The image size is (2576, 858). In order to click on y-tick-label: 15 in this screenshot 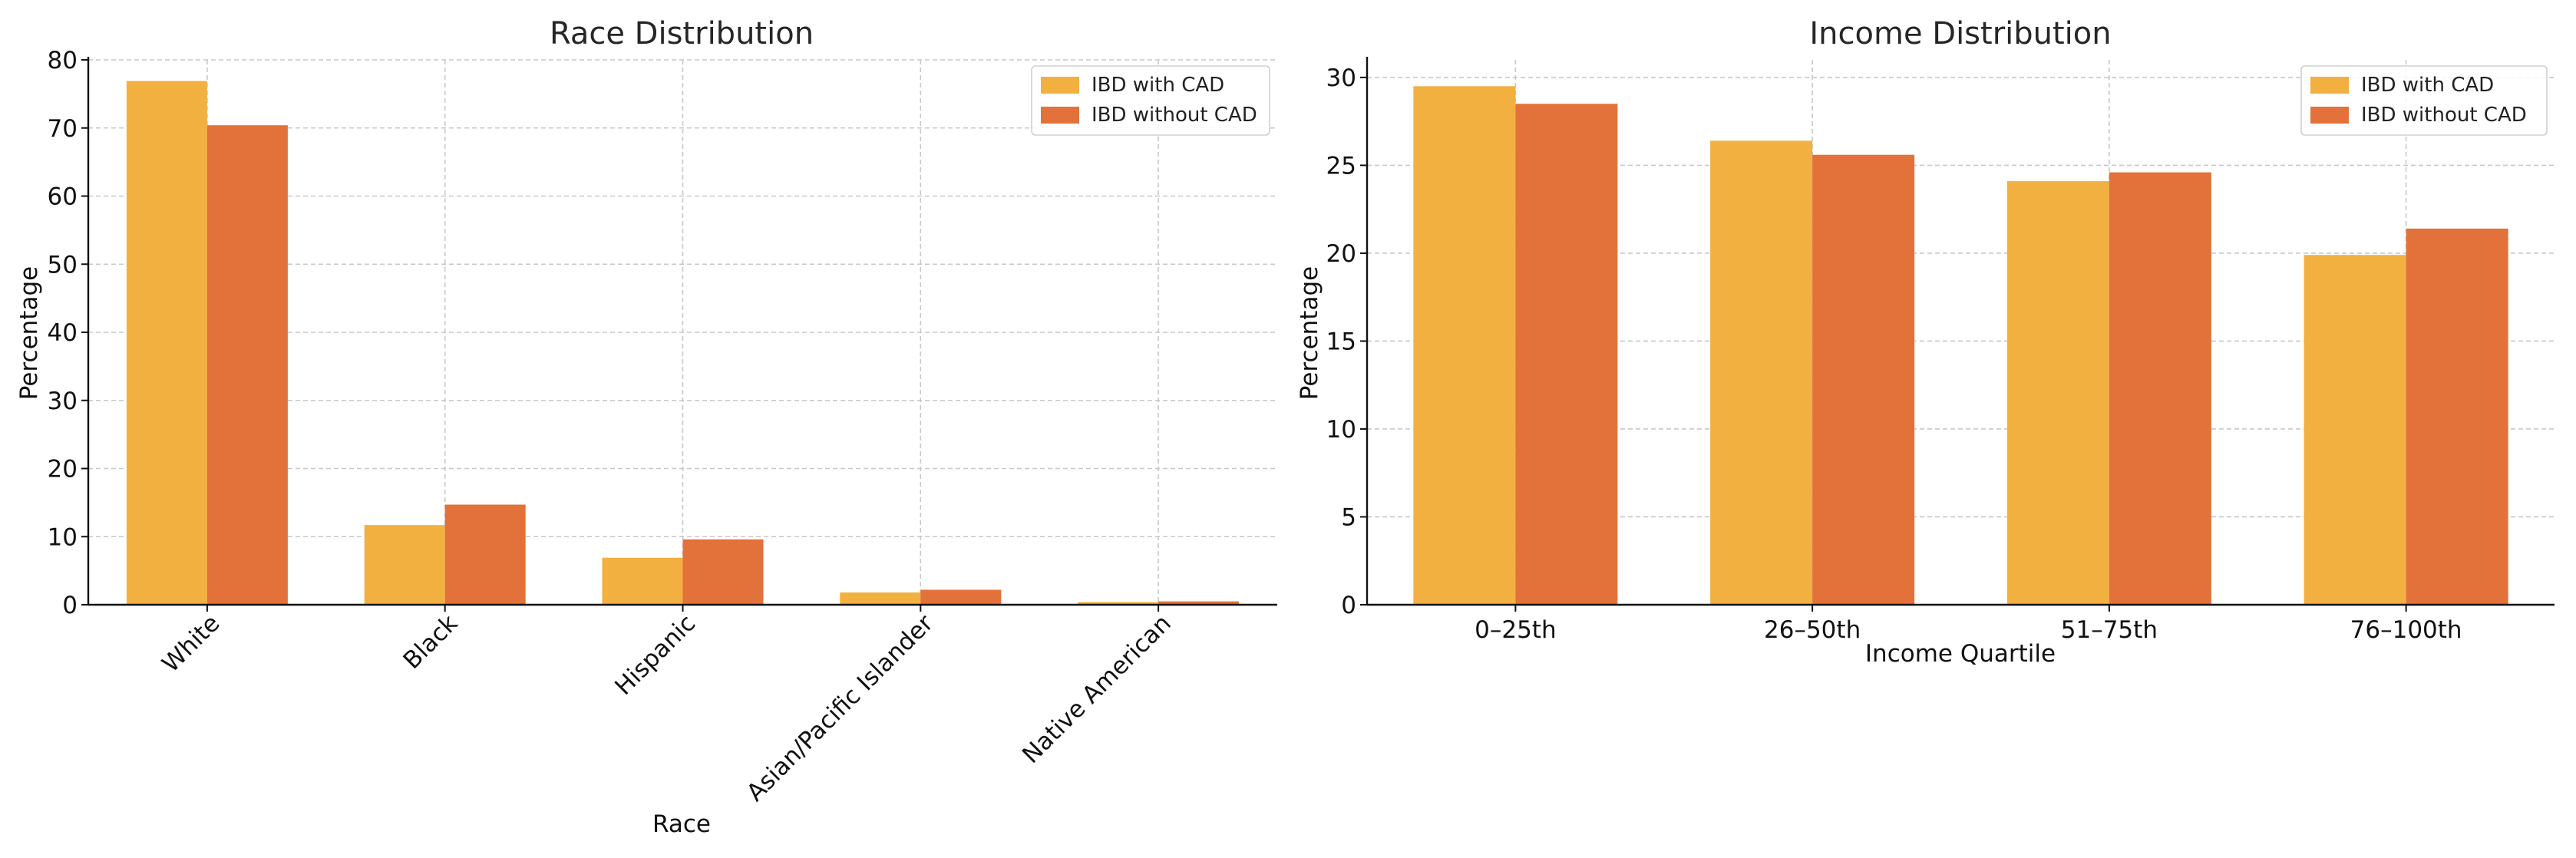, I will do `click(1341, 341)`.